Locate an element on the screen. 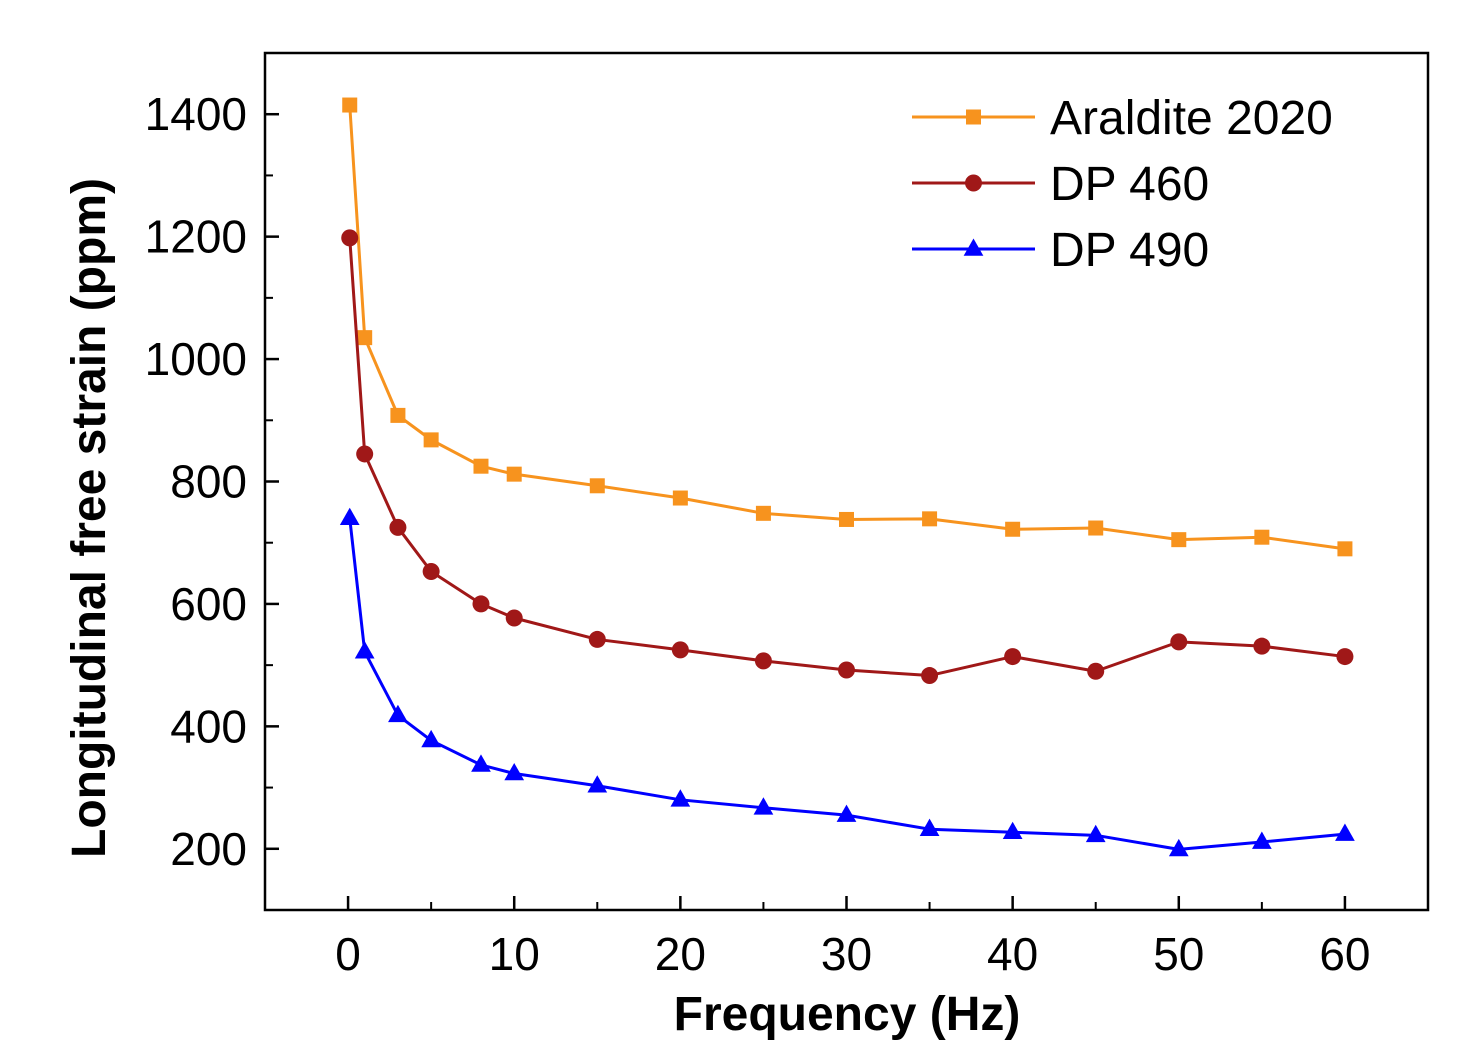  legend-entry: DP 490 is located at coordinates (1060, 250).